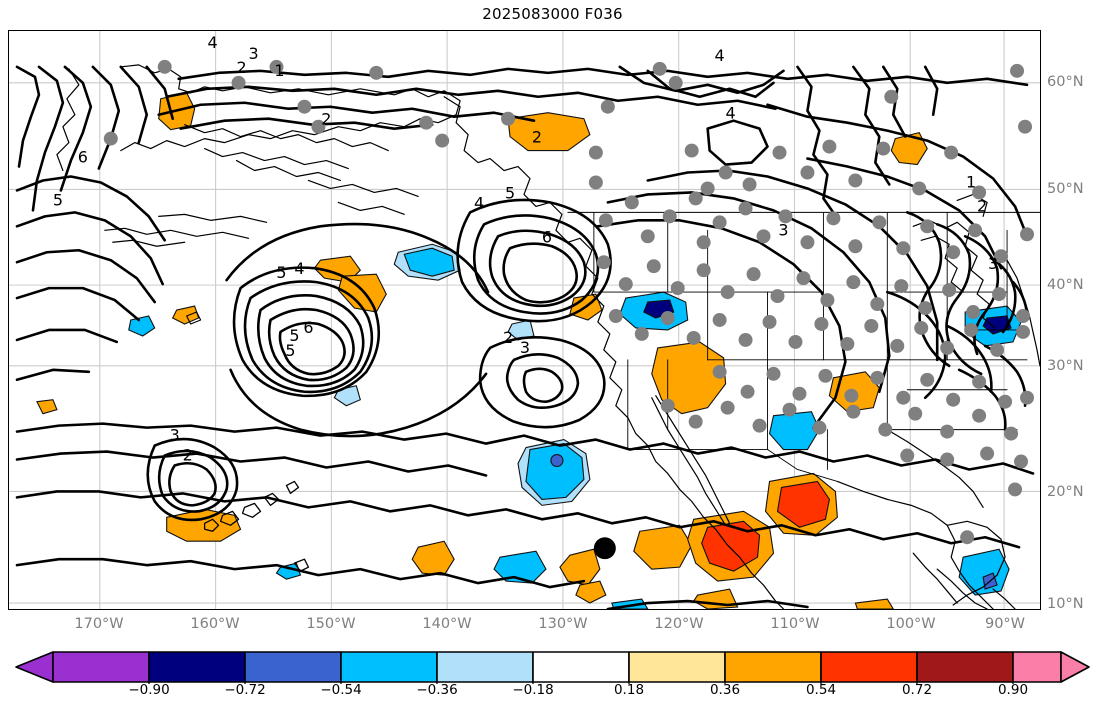 Image resolution: width=1105 pixels, height=712 pixels. What do you see at coordinates (1005, 624) in the screenshot?
I see `lon-tick-90w: 90°W` at bounding box center [1005, 624].